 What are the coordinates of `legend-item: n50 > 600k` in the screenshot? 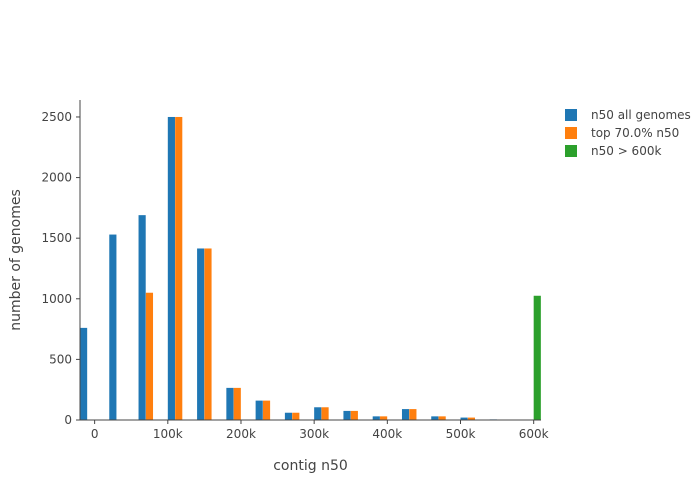 It's located at (613, 151).